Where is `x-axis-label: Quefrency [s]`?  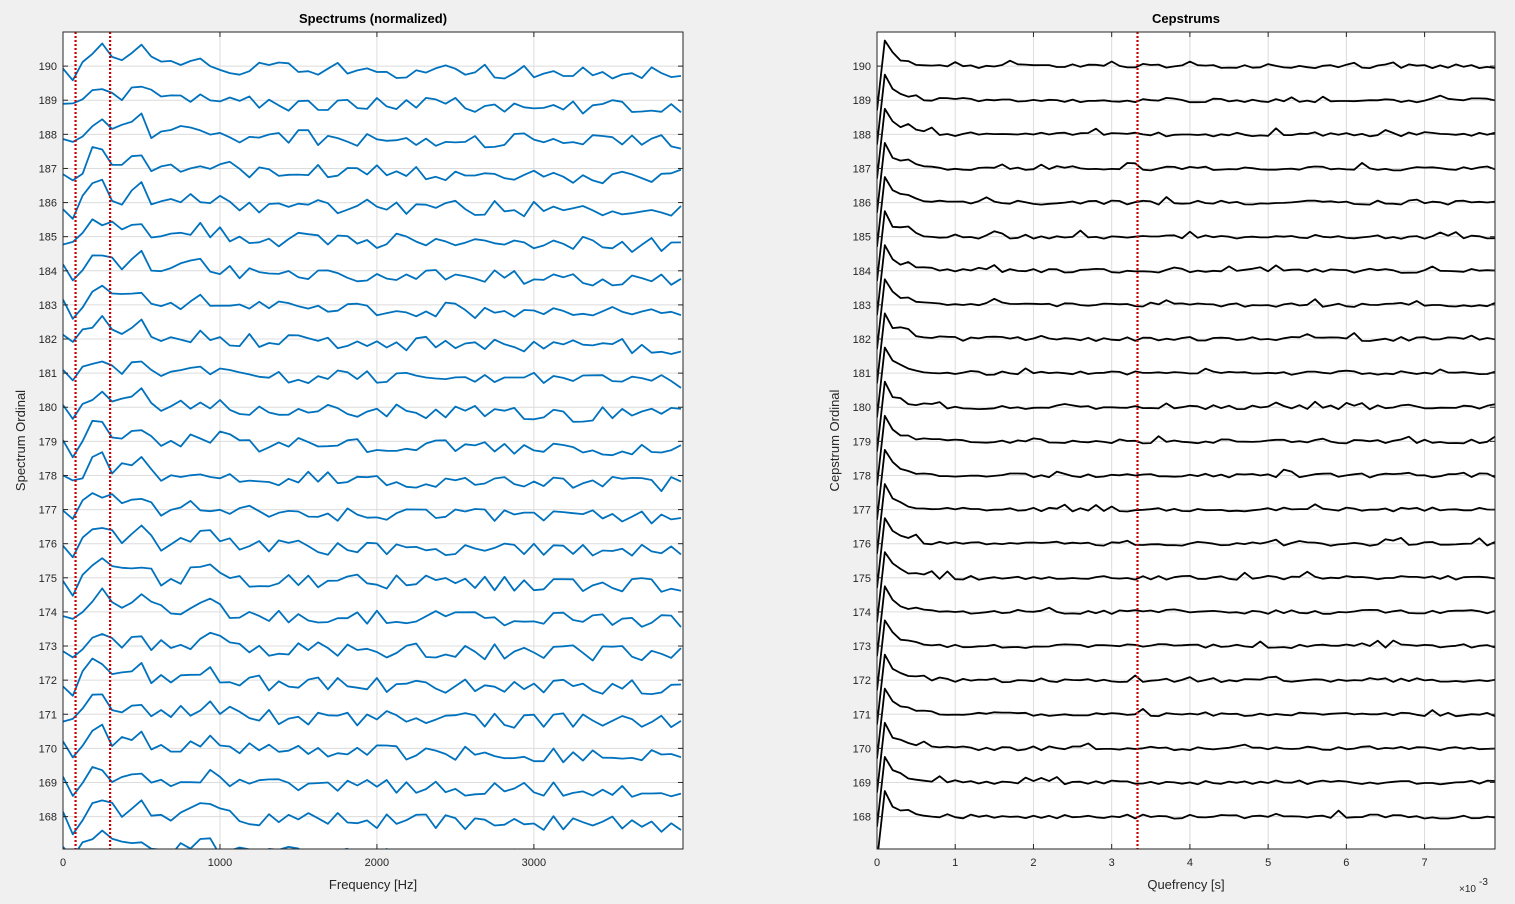 x-axis-label: Quefrency [s] is located at coordinates (1185, 884).